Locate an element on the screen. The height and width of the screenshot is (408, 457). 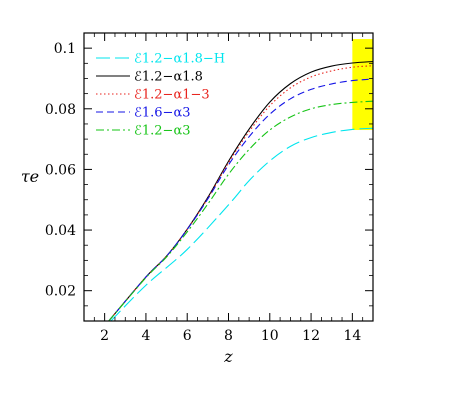
x-tick-label: 2 is located at coordinates (104, 336).